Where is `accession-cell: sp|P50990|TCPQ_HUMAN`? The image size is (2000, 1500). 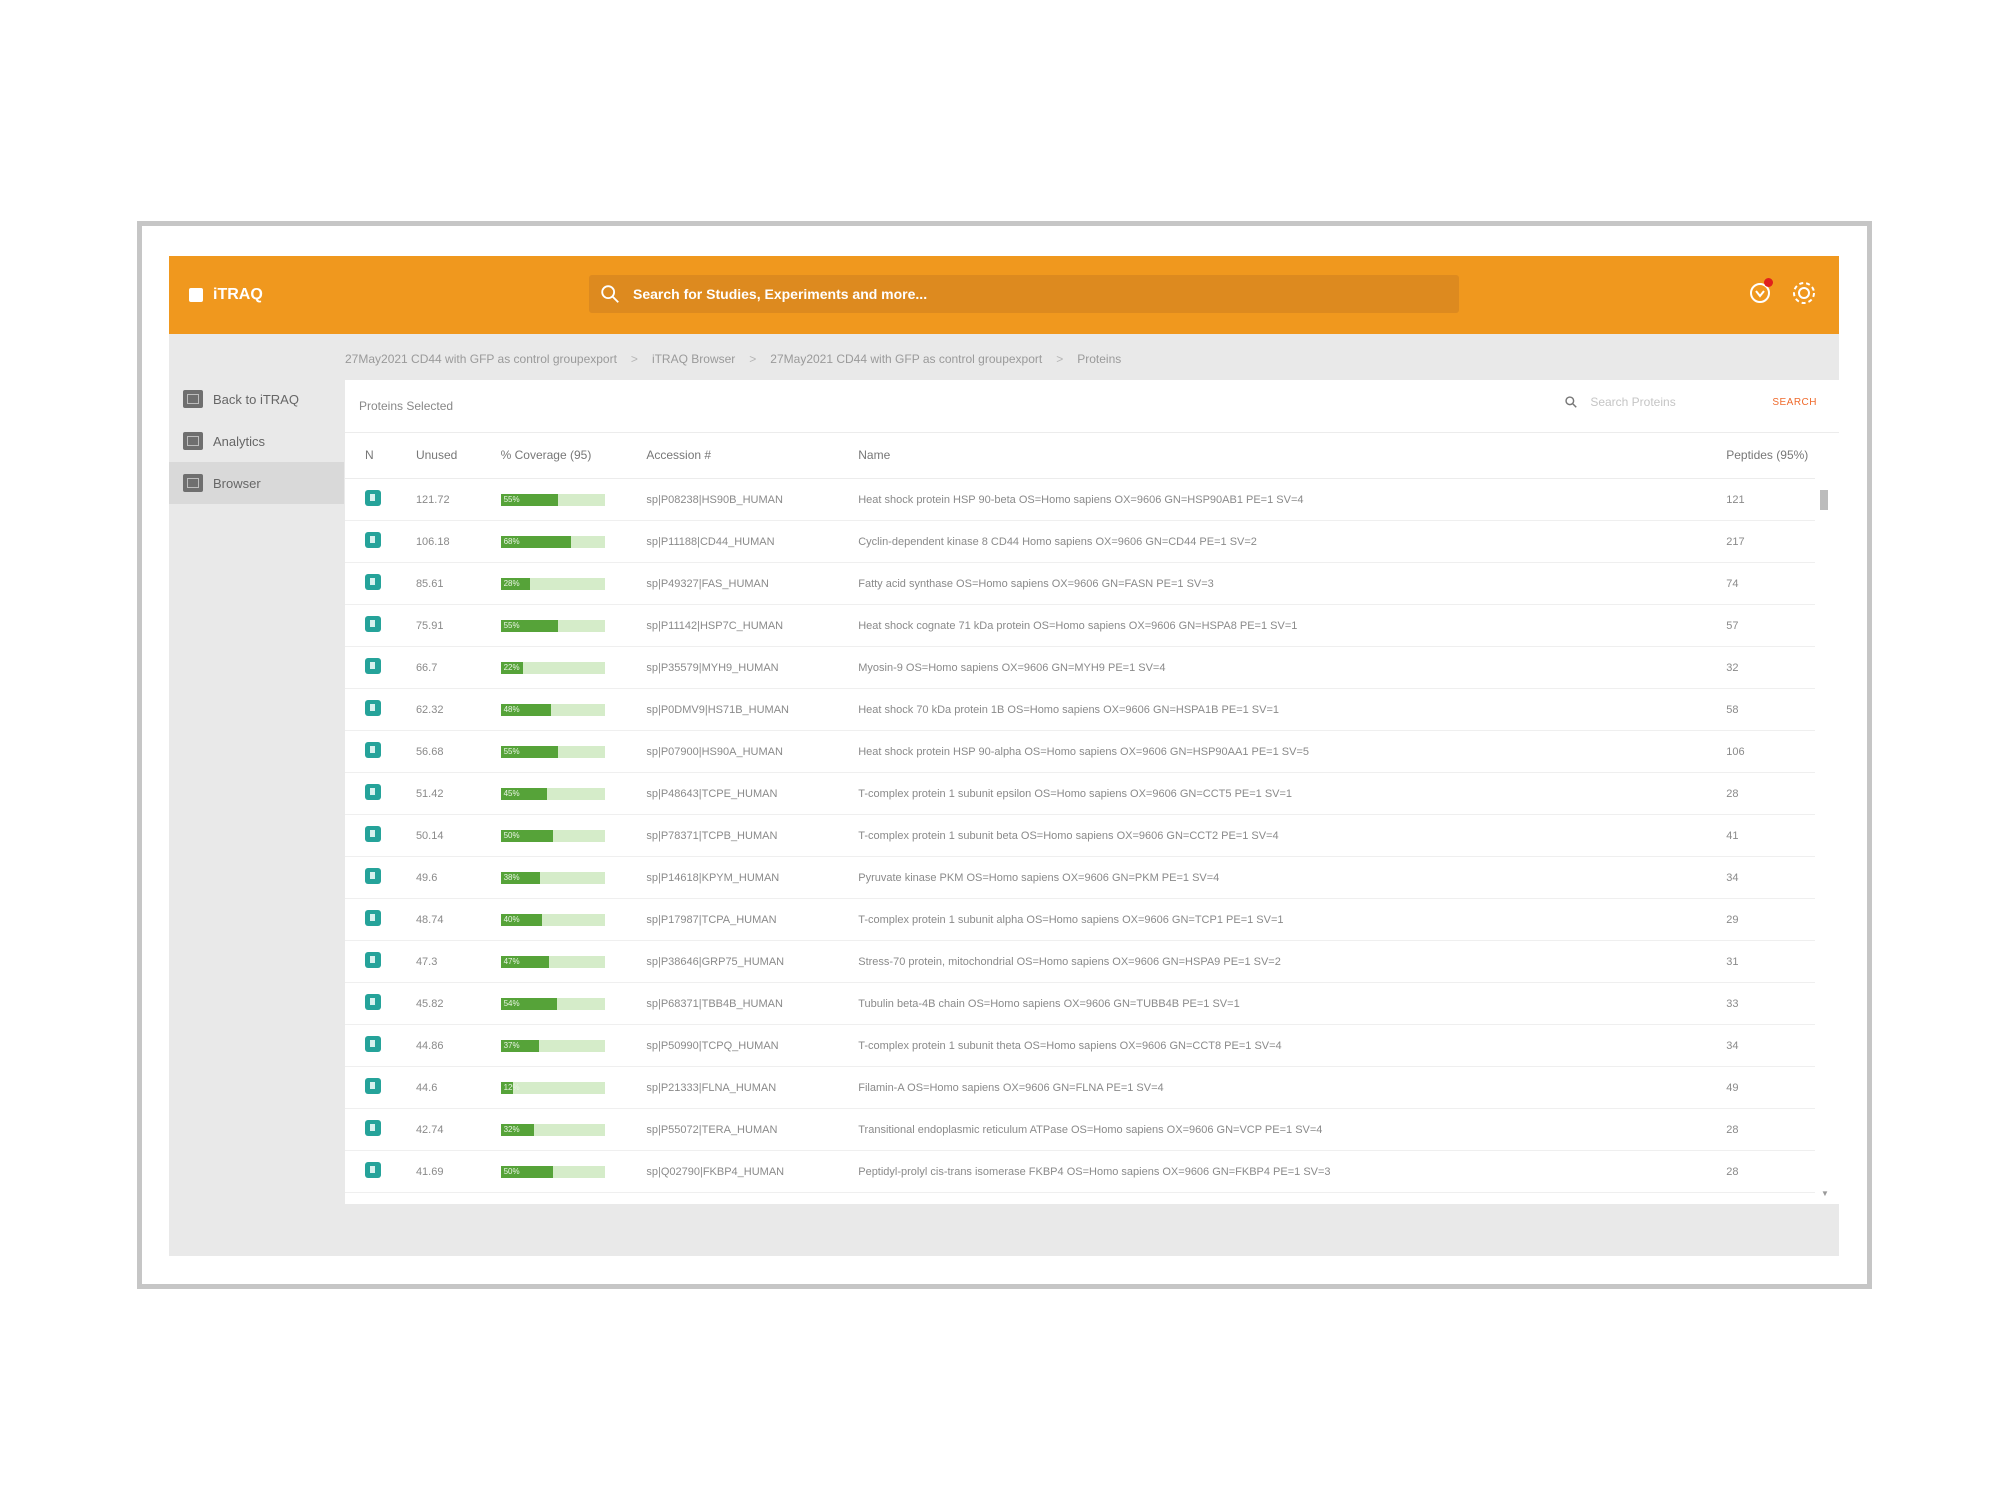
accession-cell: sp|P50990|TCPQ_HUMAN is located at coordinates (752, 1045).